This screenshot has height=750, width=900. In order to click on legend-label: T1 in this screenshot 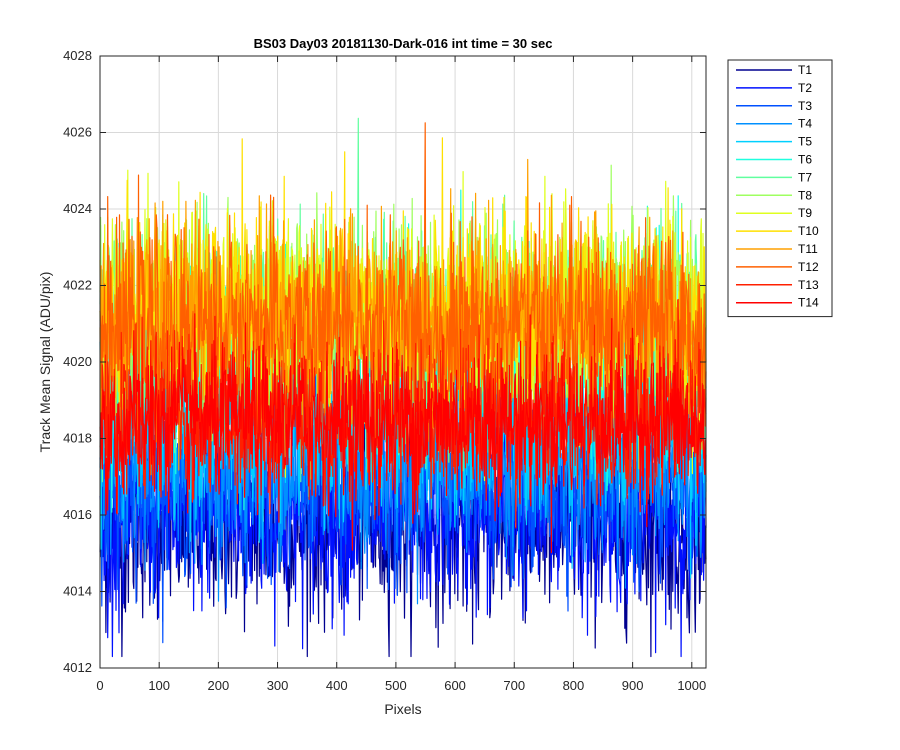, I will do `click(805, 70)`.